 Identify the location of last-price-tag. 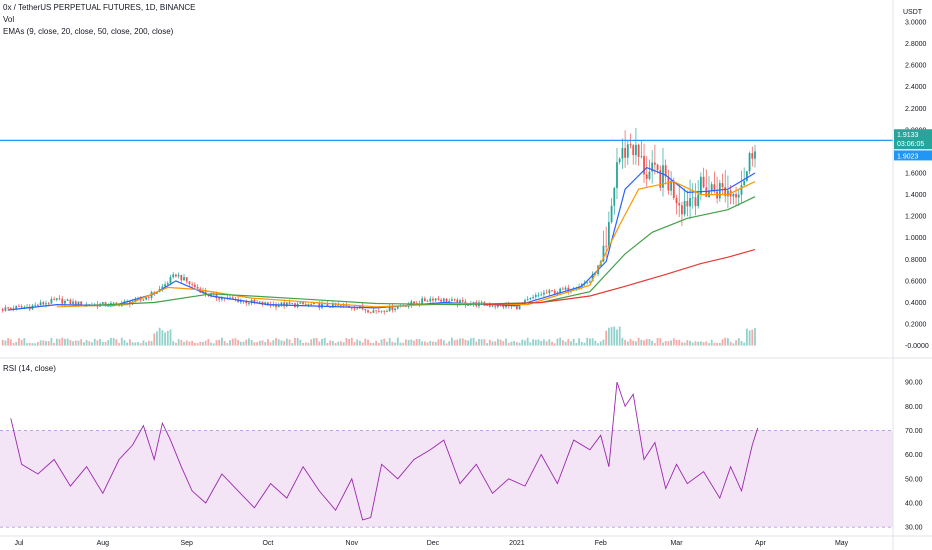
(913, 139).